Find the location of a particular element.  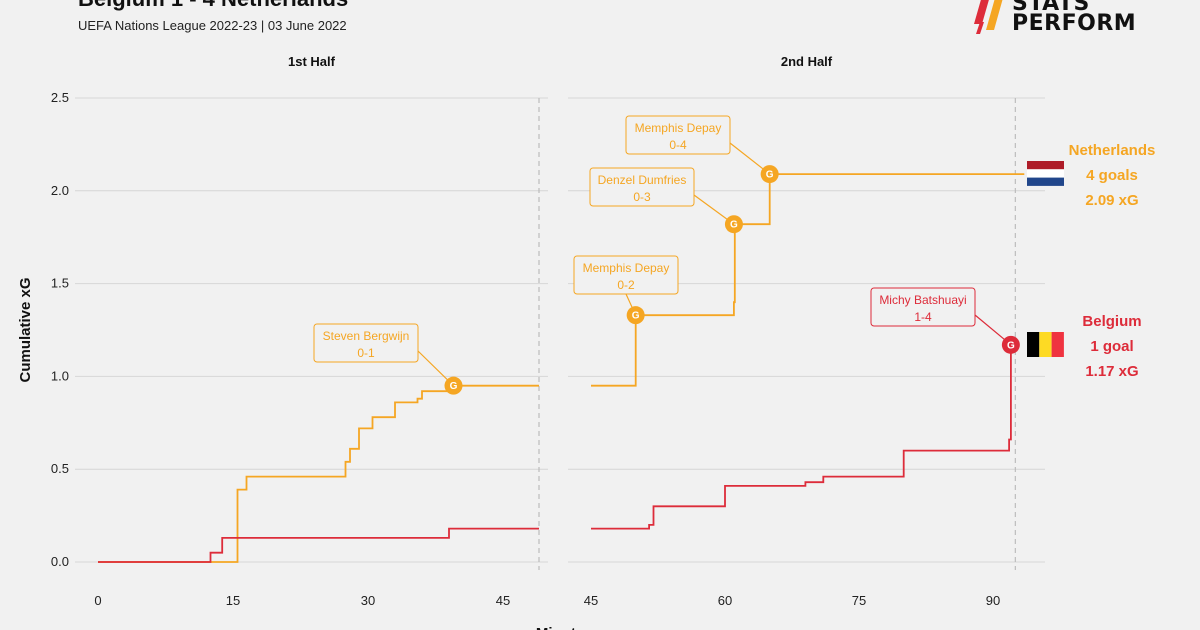

brand-wordmark: STATS PERFORM is located at coordinates (1074, 18).